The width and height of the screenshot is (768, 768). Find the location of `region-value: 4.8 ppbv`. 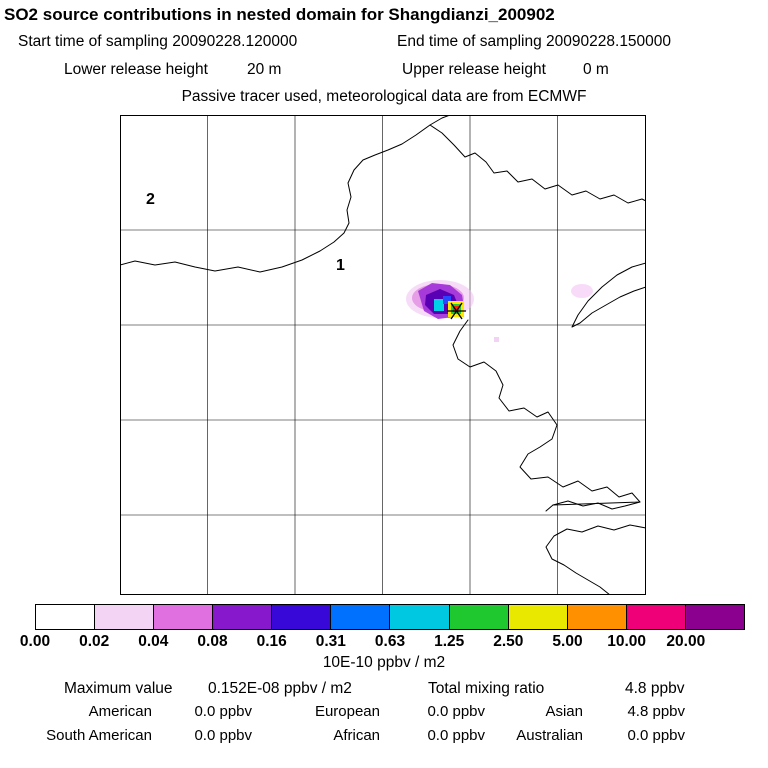

region-value: 4.8 ppbv is located at coordinates (656, 711).